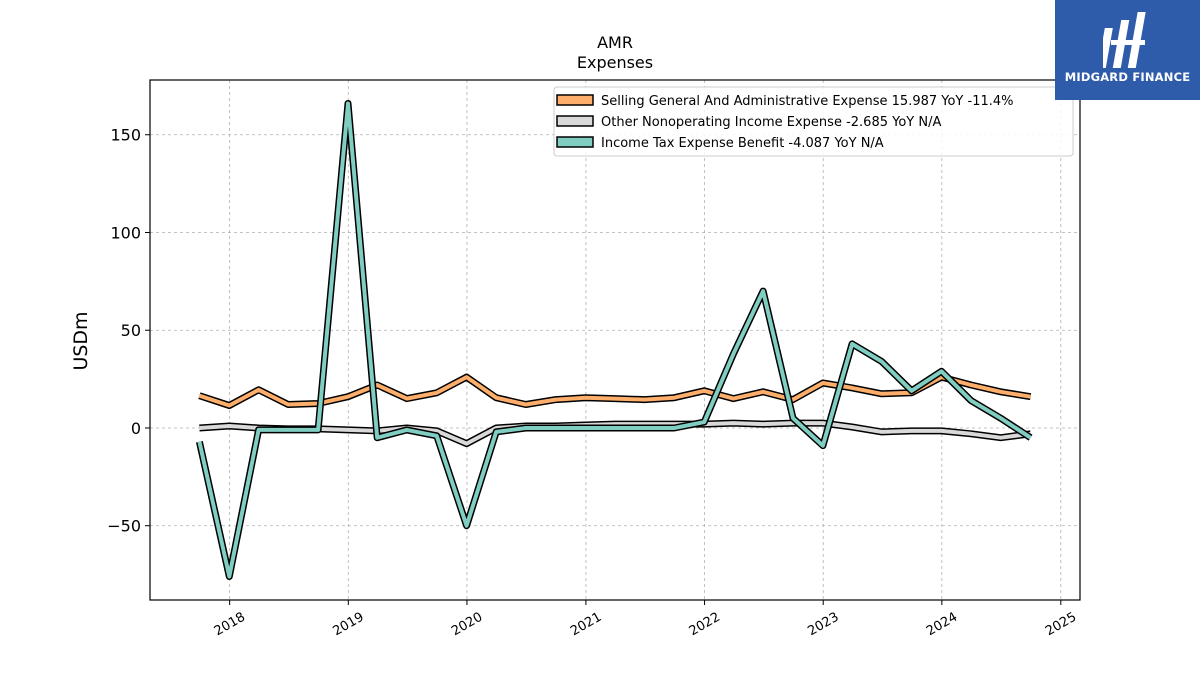 The image size is (1200, 675). What do you see at coordinates (586, 625) in the screenshot?
I see `x-tick-label: 2021` at bounding box center [586, 625].